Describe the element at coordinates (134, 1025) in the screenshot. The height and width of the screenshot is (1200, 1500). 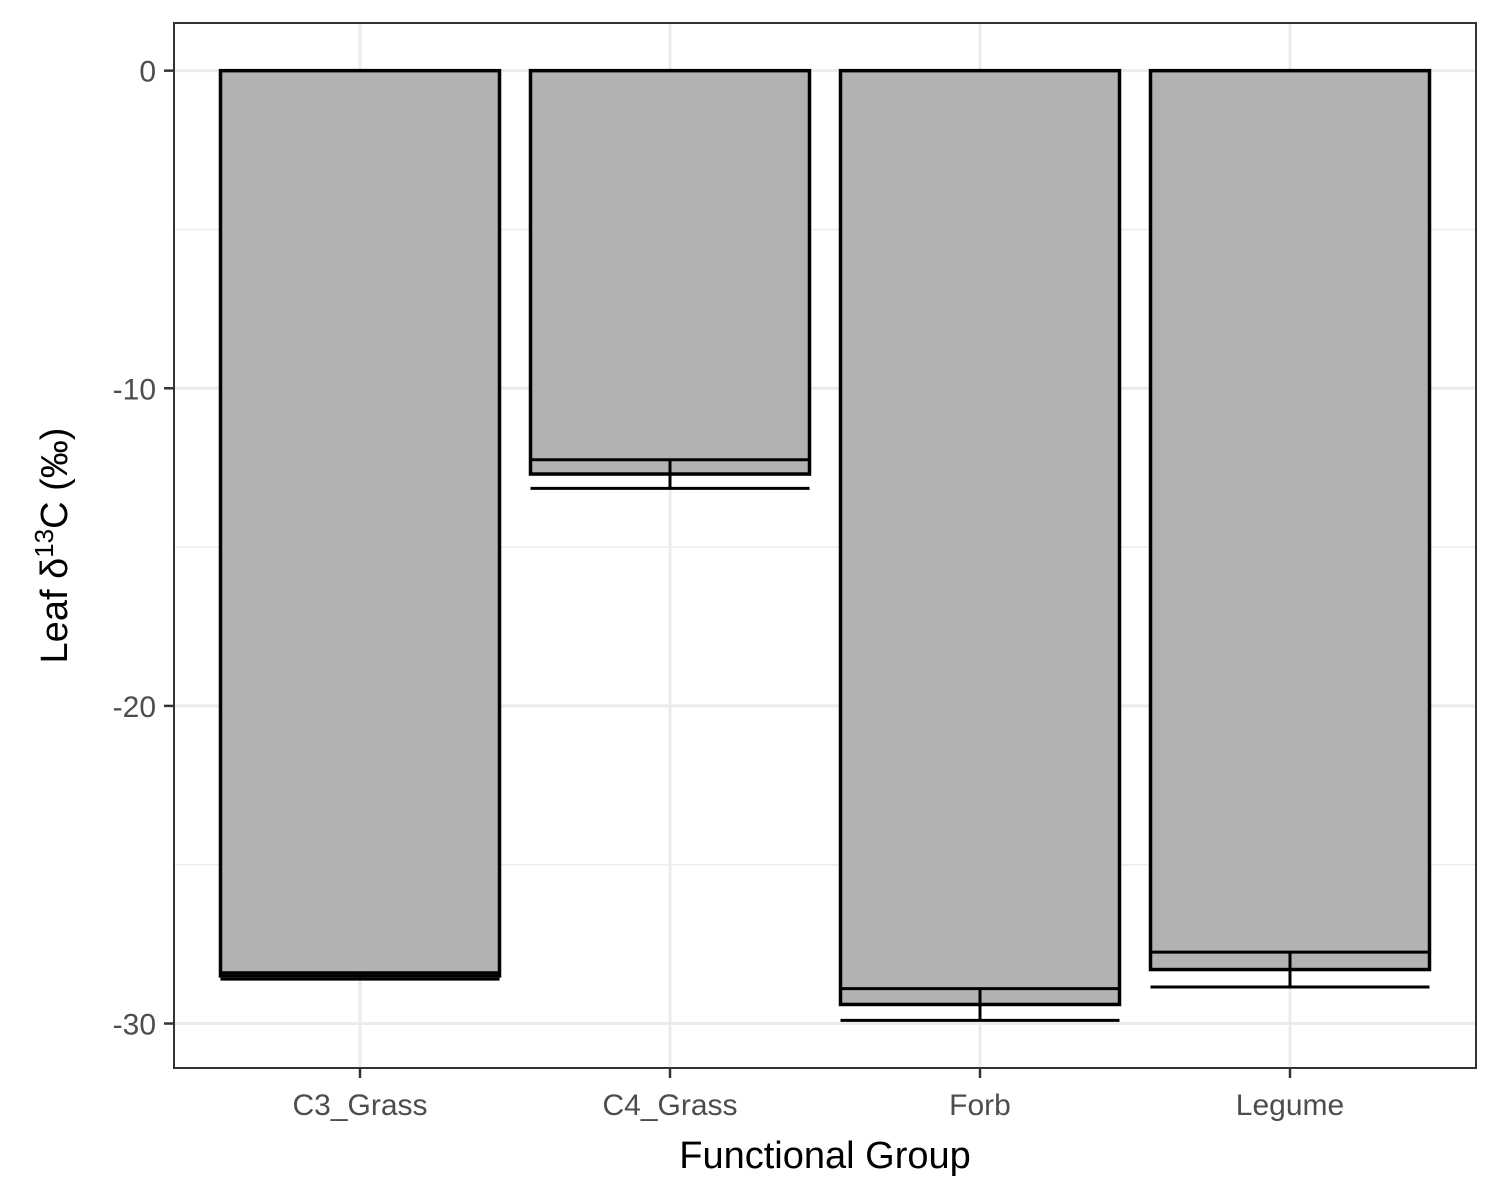
I see `y-tick-label: -30` at that location.